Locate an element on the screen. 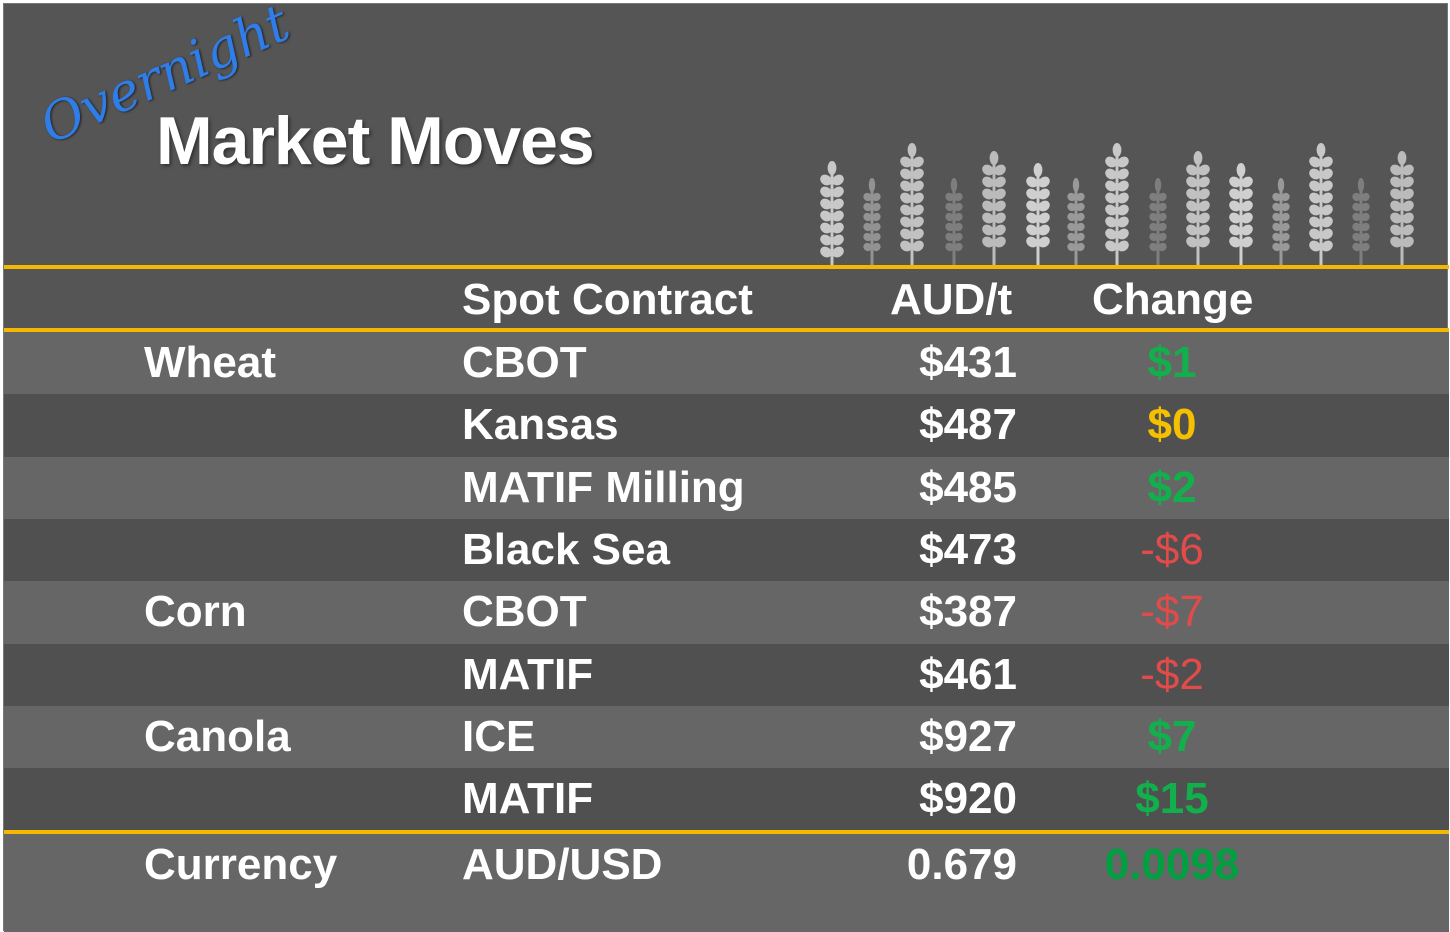 The height and width of the screenshot is (932, 1450). currency-price: 0.679 is located at coordinates (961, 864).